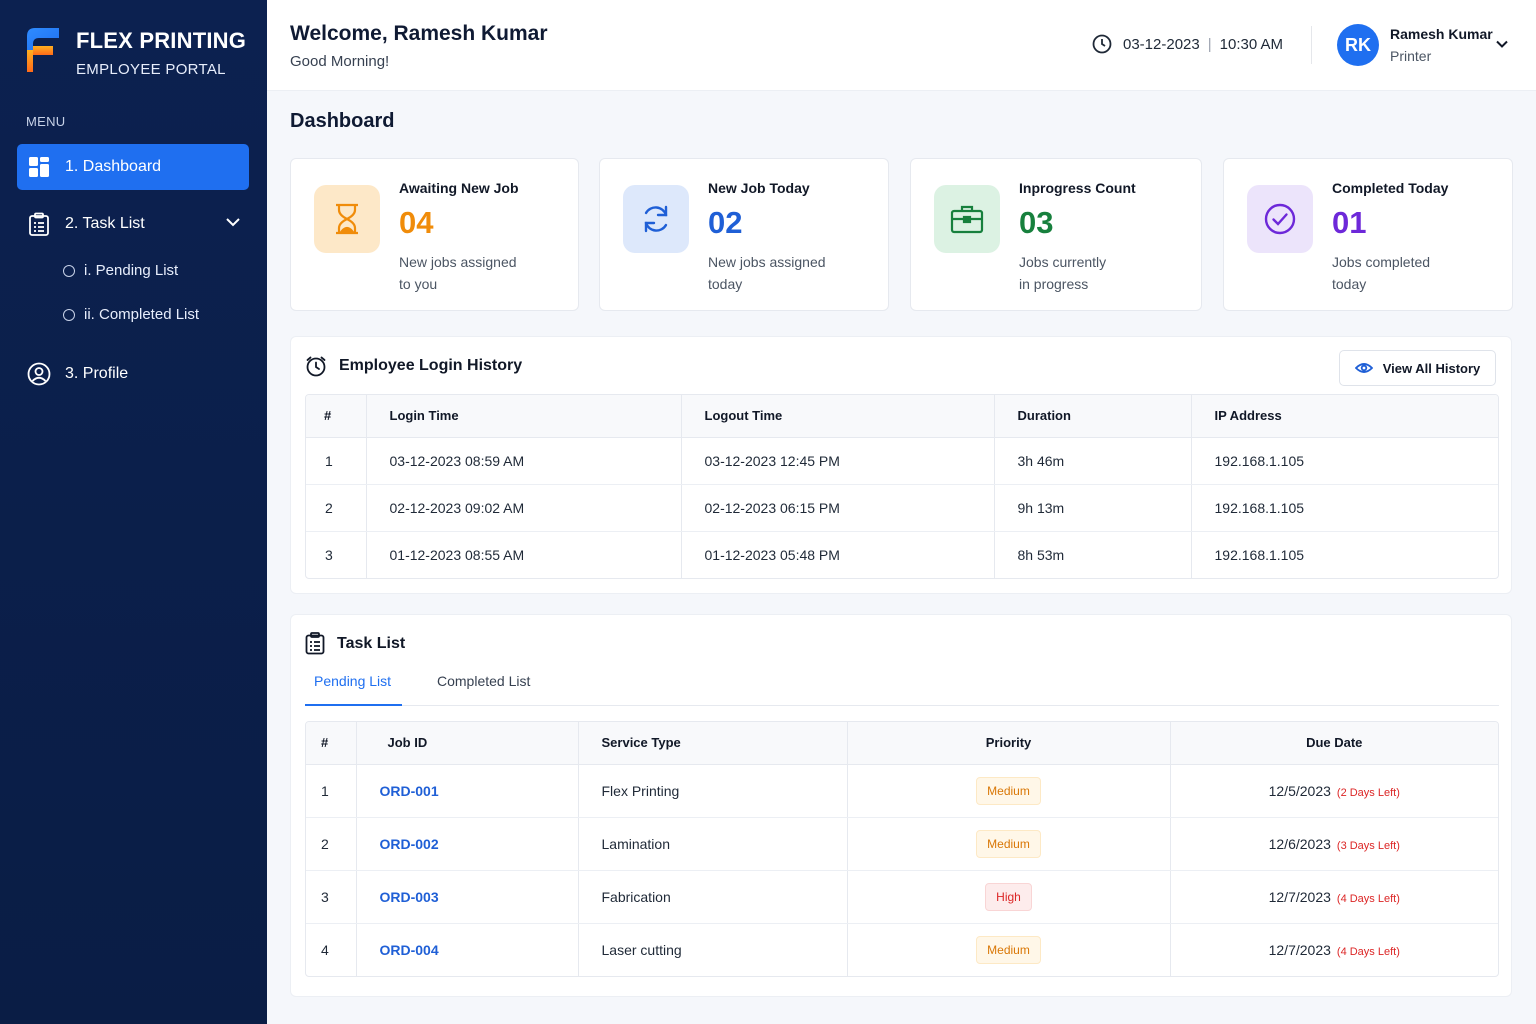  I want to click on clock-icon, so click(1102, 44).